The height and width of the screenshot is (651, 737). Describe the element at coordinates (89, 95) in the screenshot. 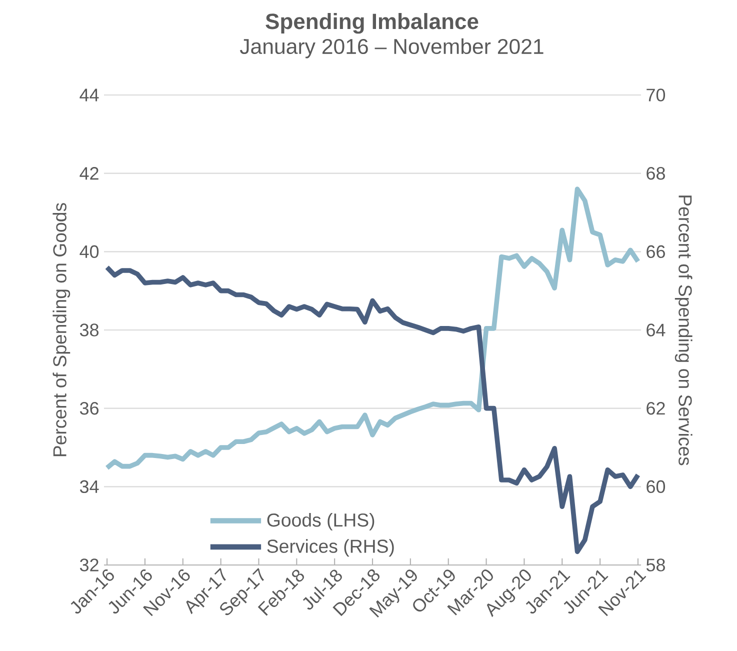

I see `y-tick-label: 44` at that location.